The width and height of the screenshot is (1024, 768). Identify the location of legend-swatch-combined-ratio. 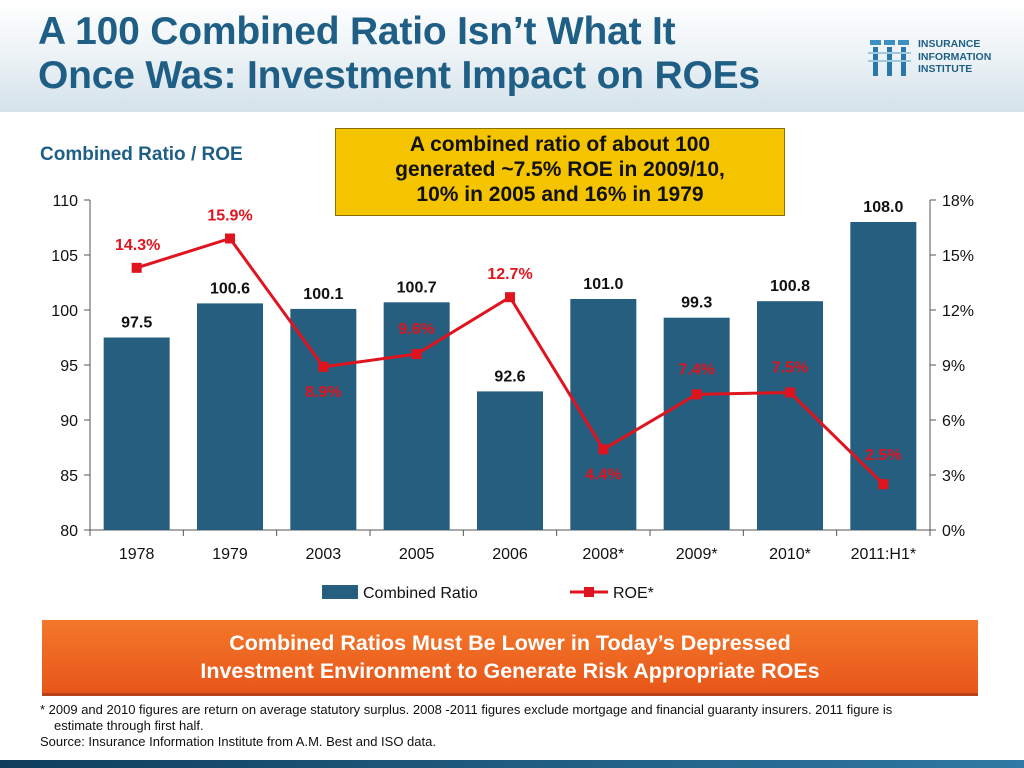
(340, 592).